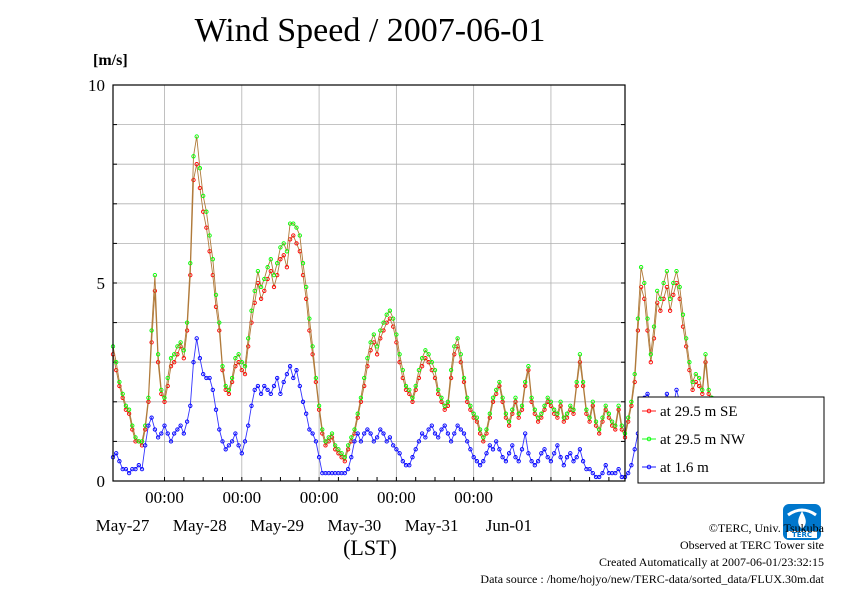 This screenshot has width=842, height=595. Describe the element at coordinates (370, 30) in the screenshot. I see `chart-title: Wind Speed / 2007-06-01` at that location.